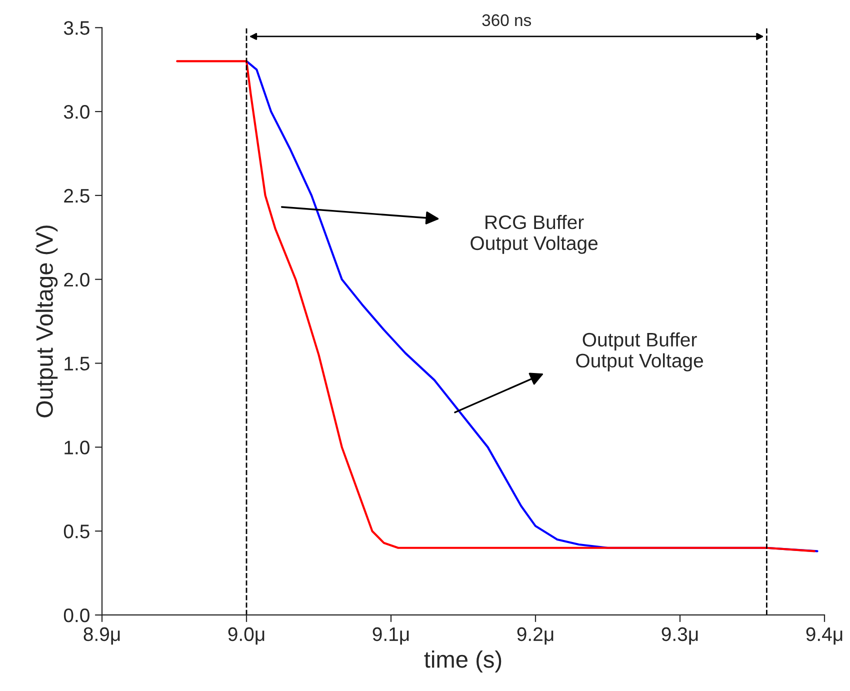 Image resolution: width=850 pixels, height=691 pixels. Describe the element at coordinates (507, 20) in the screenshot. I see `text: 360 ns` at that location.